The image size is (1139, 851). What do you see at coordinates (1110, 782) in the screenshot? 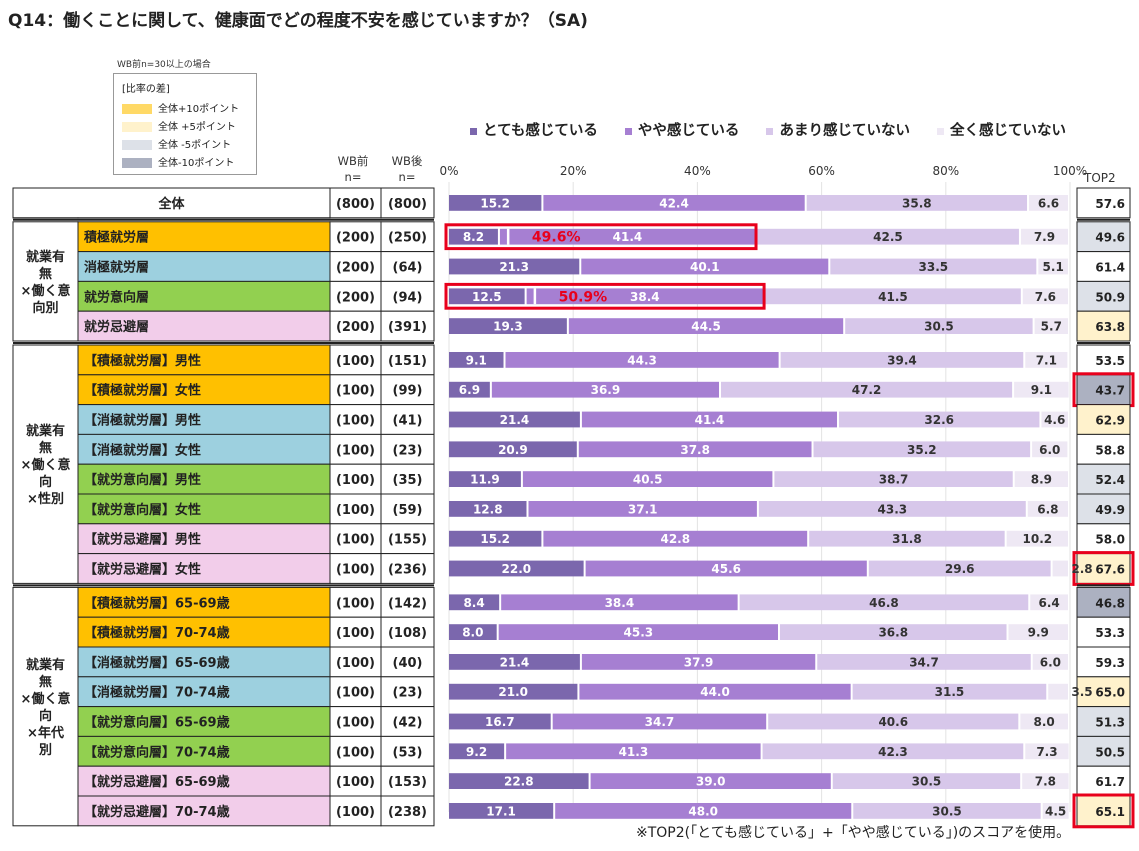
I see `top2-value: 61.7` at bounding box center [1110, 782].